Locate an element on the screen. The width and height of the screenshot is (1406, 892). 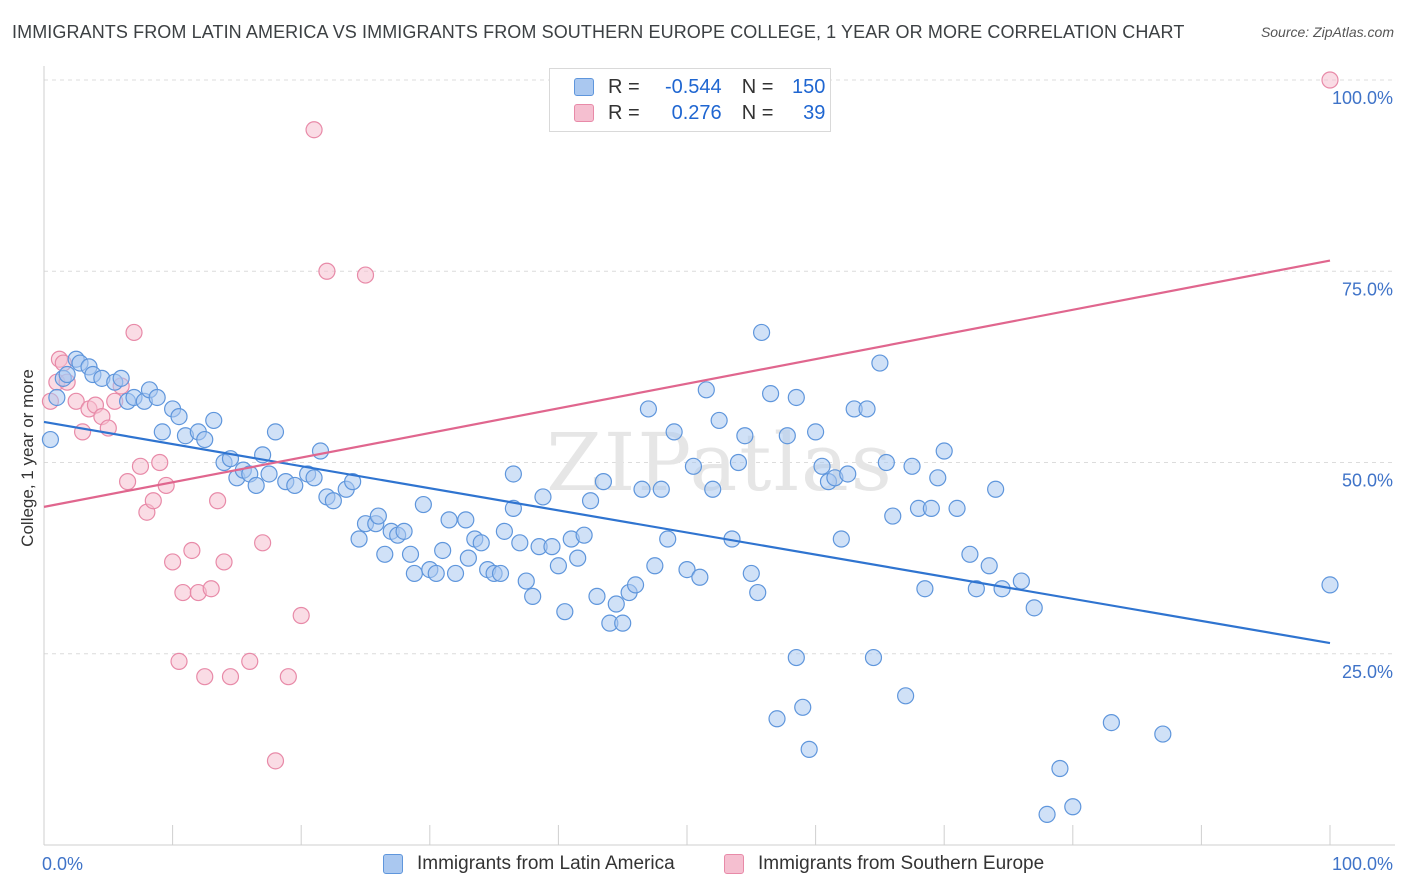
legend-n-label: N = is located at coordinates (757, 86).